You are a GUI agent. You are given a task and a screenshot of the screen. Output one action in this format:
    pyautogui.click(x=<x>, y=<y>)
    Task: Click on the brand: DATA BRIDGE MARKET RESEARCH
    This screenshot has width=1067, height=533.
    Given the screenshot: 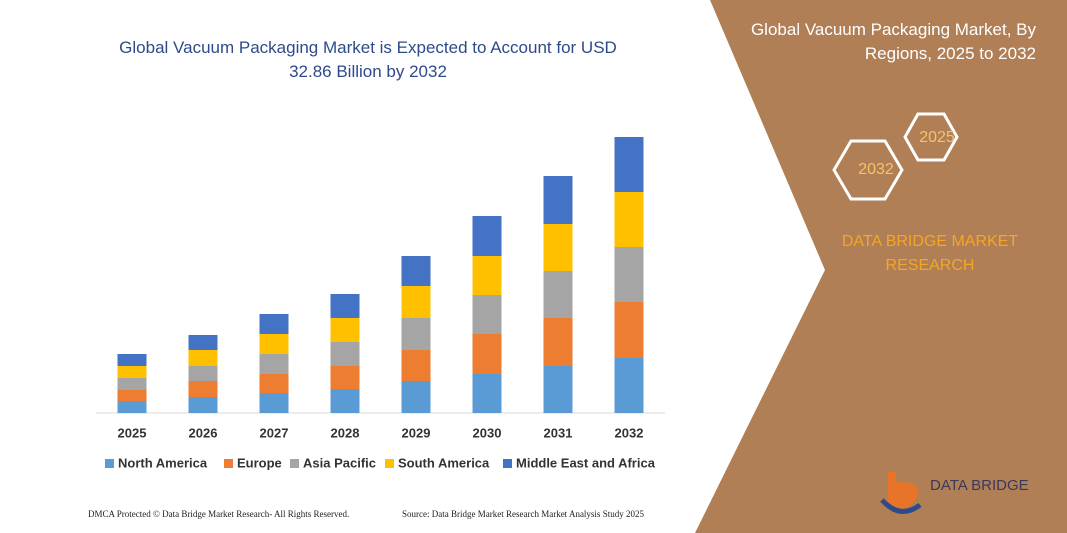 What is the action you would take?
    pyautogui.click(x=930, y=253)
    